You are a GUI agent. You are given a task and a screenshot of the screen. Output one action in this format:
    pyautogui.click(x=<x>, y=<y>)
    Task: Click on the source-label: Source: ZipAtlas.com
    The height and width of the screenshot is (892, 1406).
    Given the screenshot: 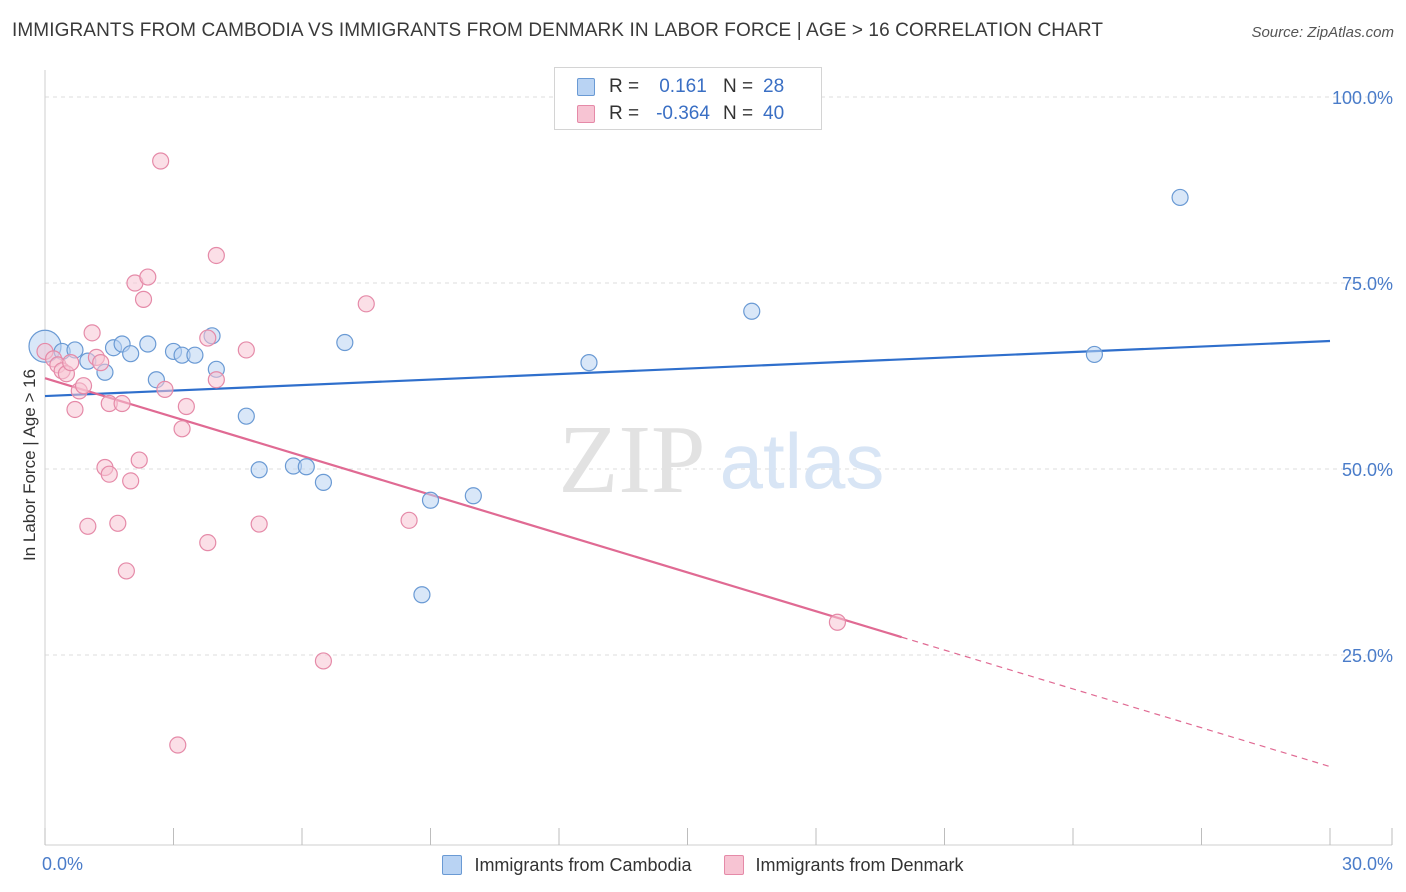 What is the action you would take?
    pyautogui.click(x=1322, y=32)
    